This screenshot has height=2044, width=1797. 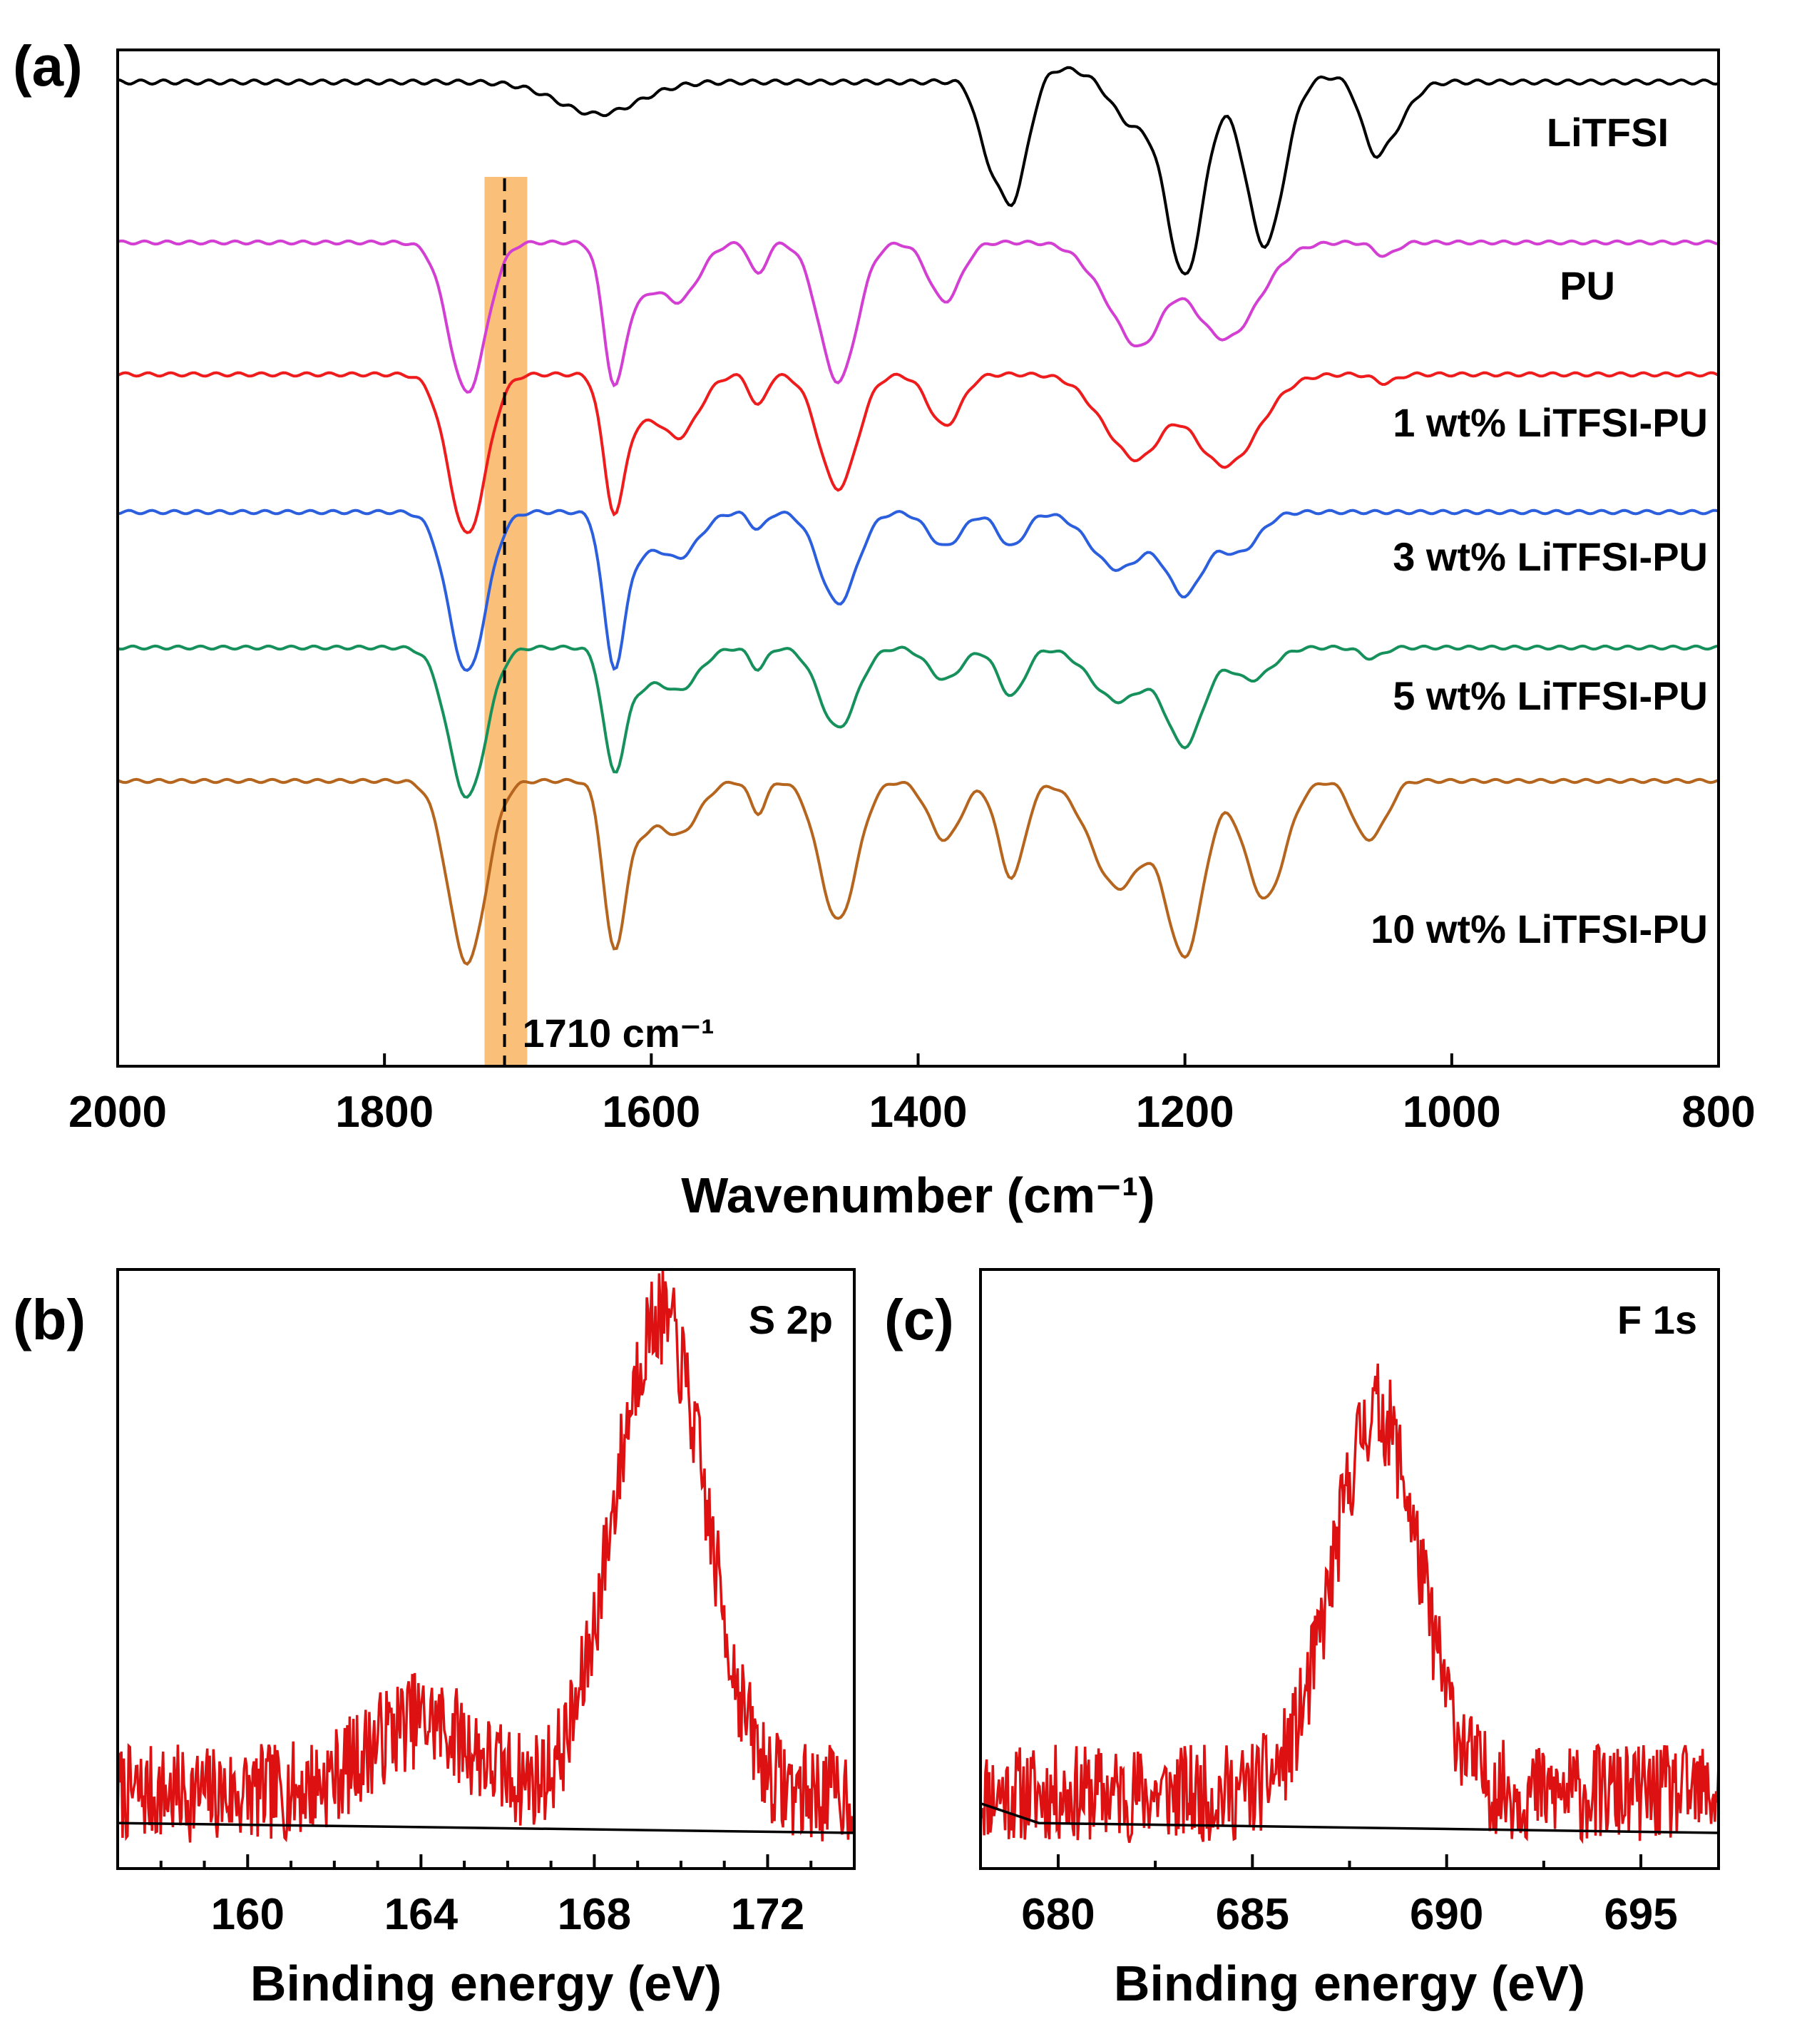 I want to click on x-axis-title: Wavenumber (cm⁻¹), so click(x=918, y=1195).